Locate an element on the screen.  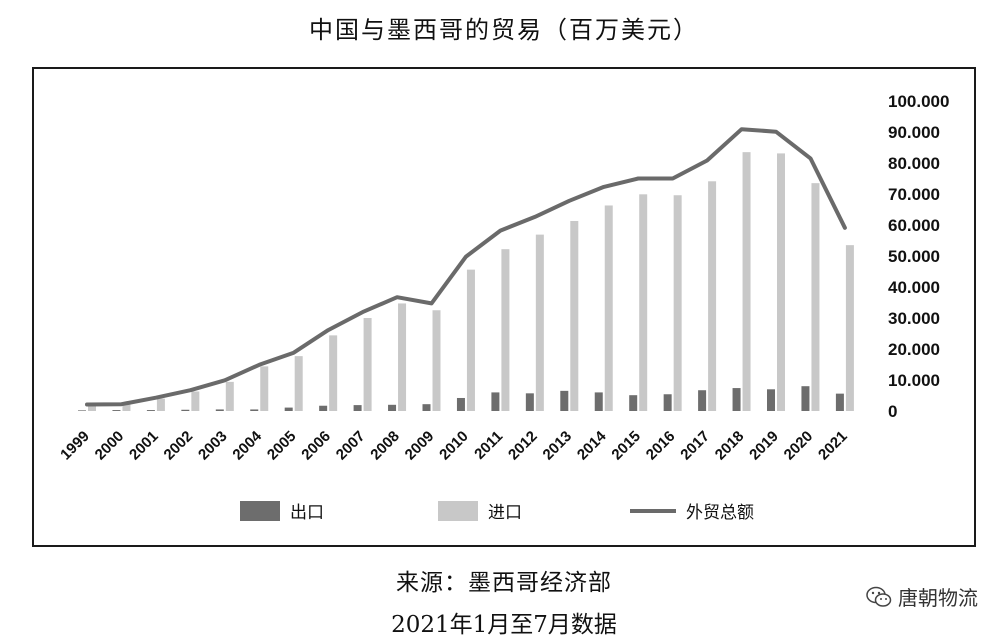
export-bar-2012 is located at coordinates (529, 402).